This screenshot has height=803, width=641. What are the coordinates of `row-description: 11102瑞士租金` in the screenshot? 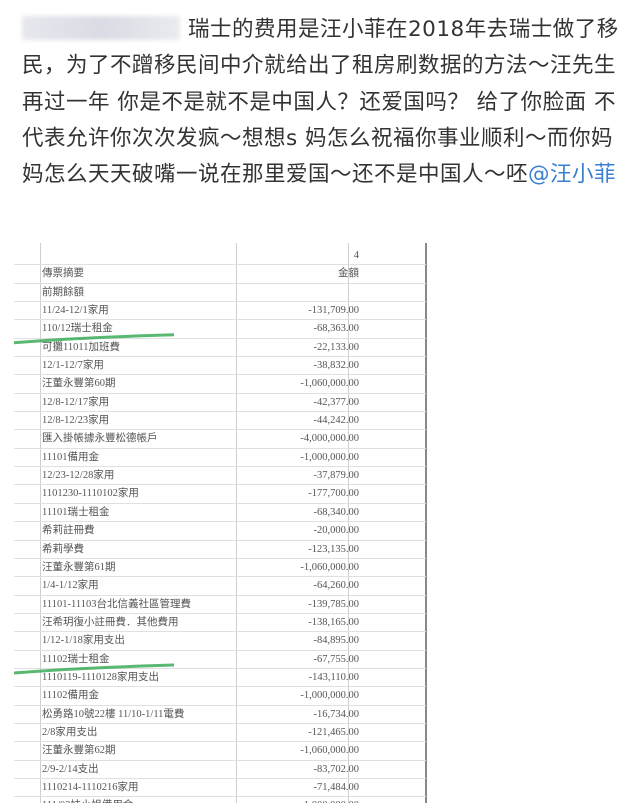 It's located at (76, 659).